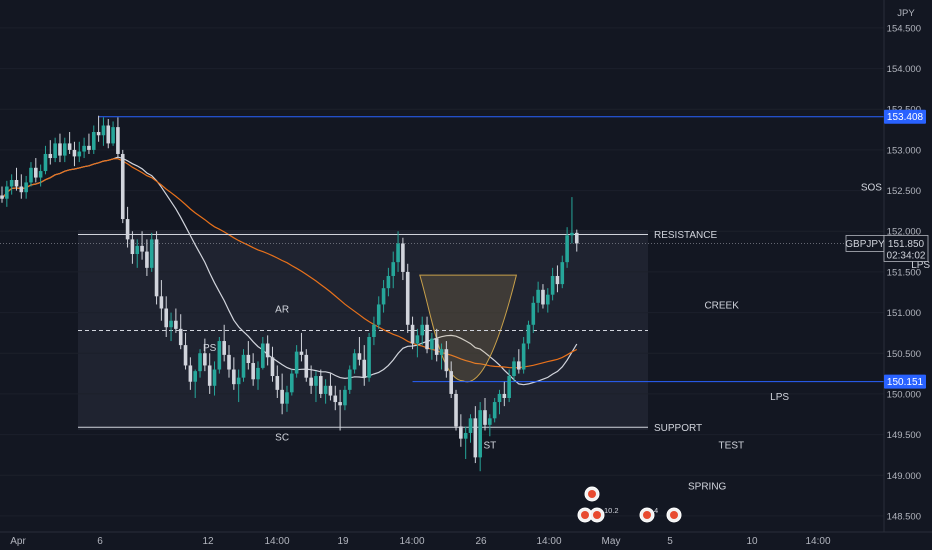  Describe the element at coordinates (604, 514) in the screenshot. I see `flag-icon: 10.2` at that location.